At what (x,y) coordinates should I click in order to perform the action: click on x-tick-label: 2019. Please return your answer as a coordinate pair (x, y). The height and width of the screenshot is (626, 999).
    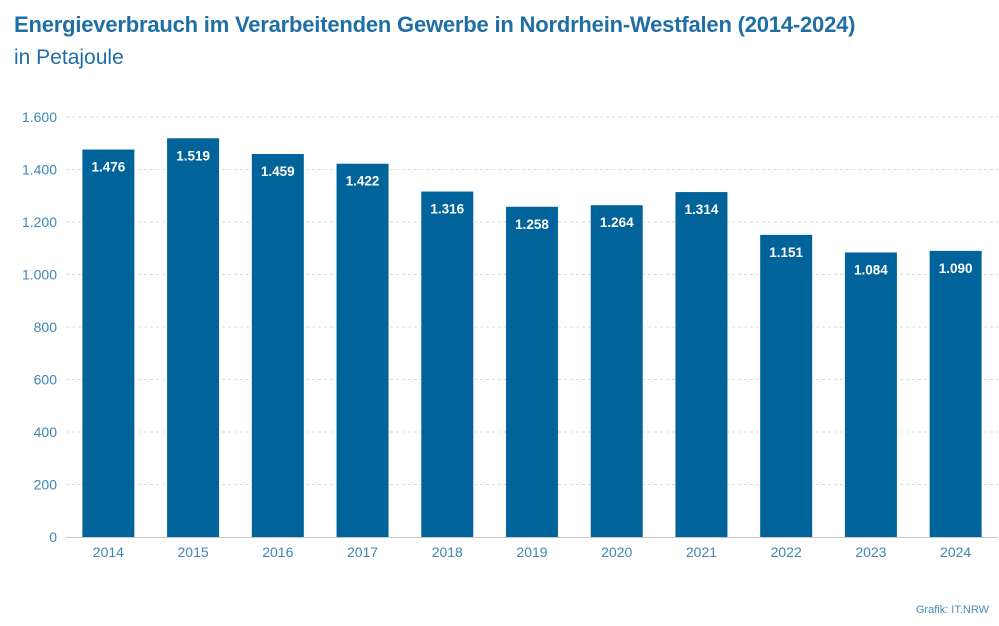
    Looking at the image, I should click on (531, 552).